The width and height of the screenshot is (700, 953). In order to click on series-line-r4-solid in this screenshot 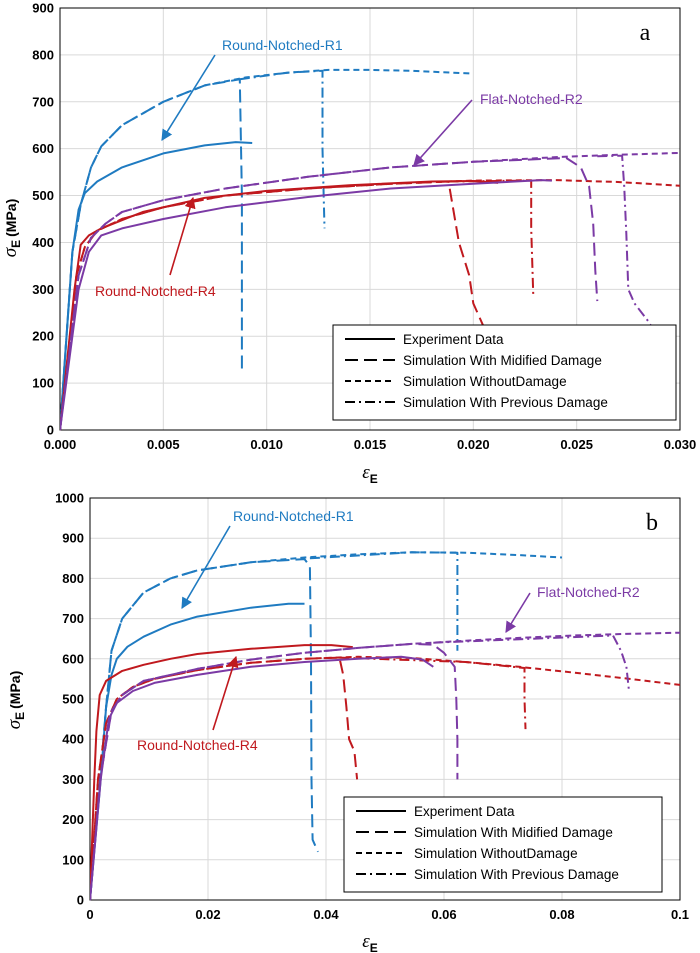, I will do `click(221, 772)`.